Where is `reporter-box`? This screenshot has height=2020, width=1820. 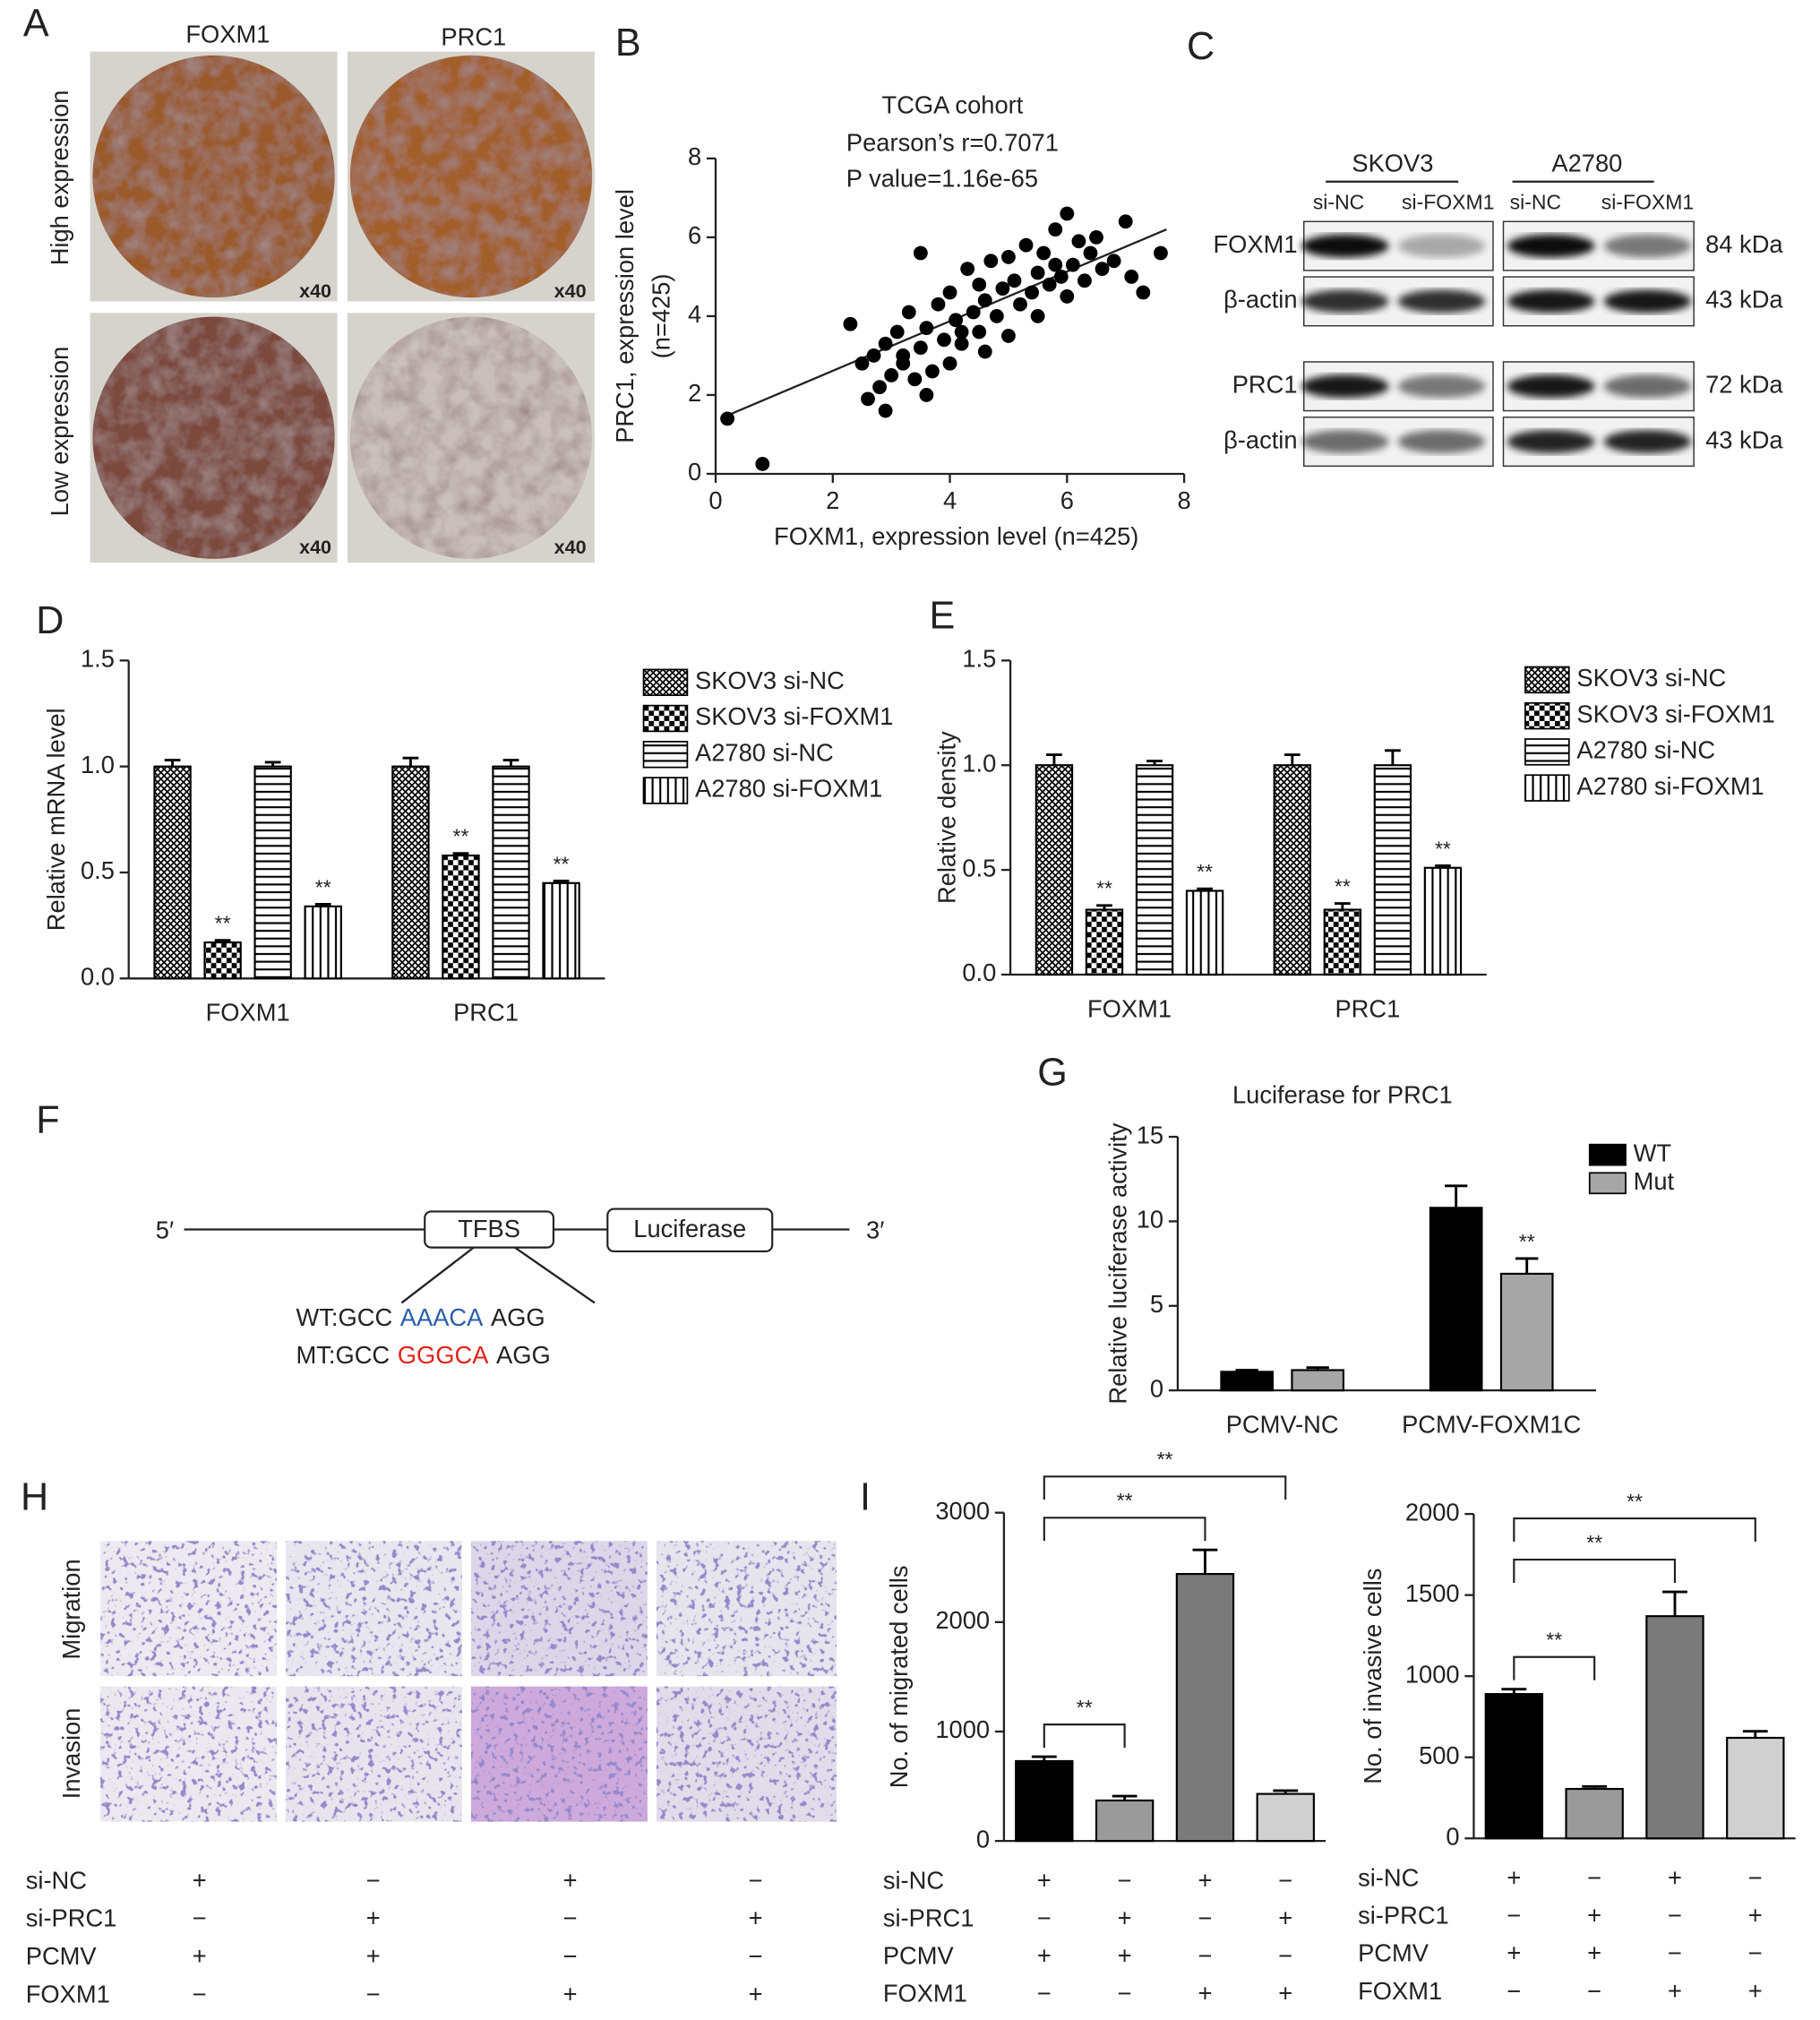
reporter-box is located at coordinates (690, 1230).